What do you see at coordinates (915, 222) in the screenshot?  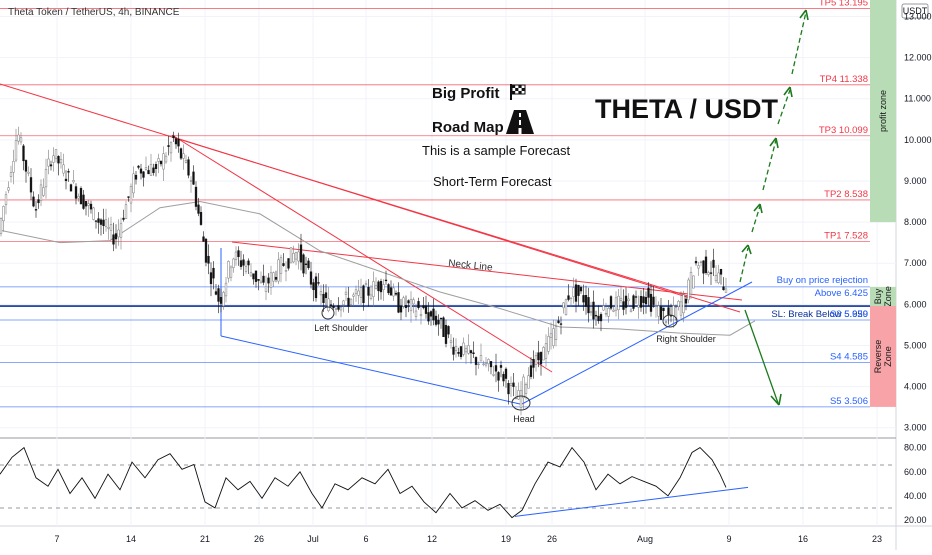 I see `price-tick-label: 8.000` at bounding box center [915, 222].